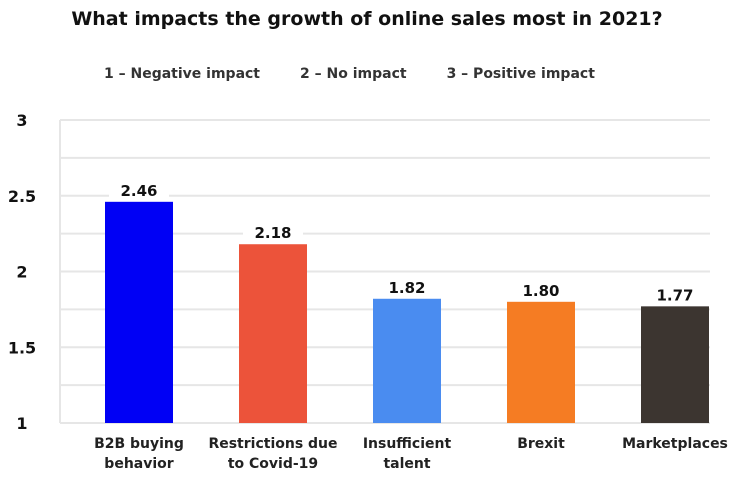 The width and height of the screenshot is (734, 480). Describe the element at coordinates (22, 347) in the screenshot. I see `y-tick-label: 1.5` at that location.